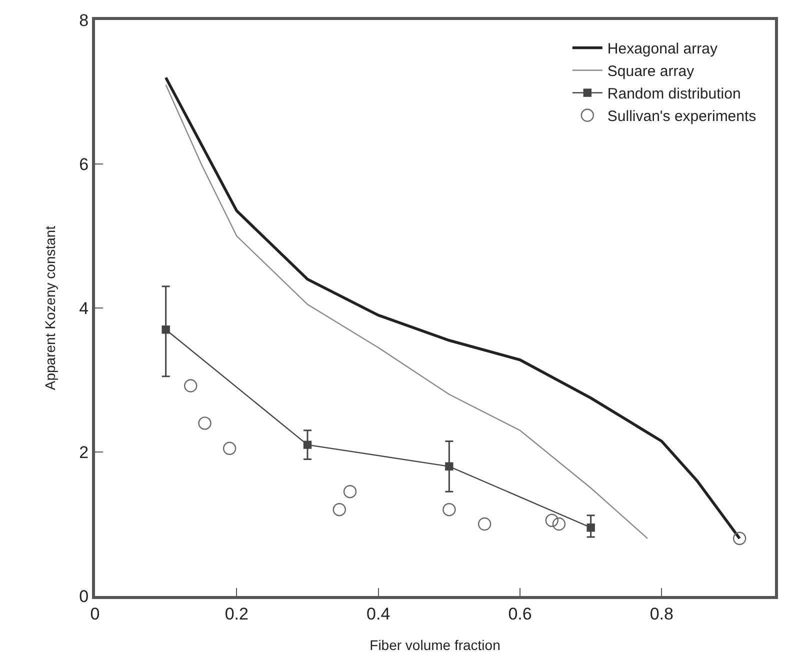 The width and height of the screenshot is (785, 666). Describe the element at coordinates (674, 94) in the screenshot. I see `legend-label: Random distribution` at that location.